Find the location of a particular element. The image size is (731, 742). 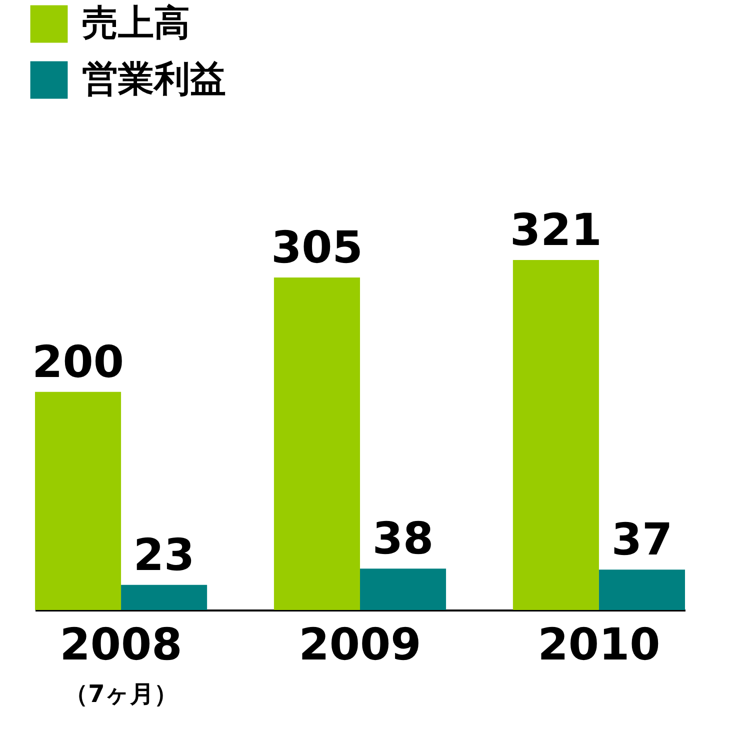

data-label: 37 is located at coordinates (642, 540).